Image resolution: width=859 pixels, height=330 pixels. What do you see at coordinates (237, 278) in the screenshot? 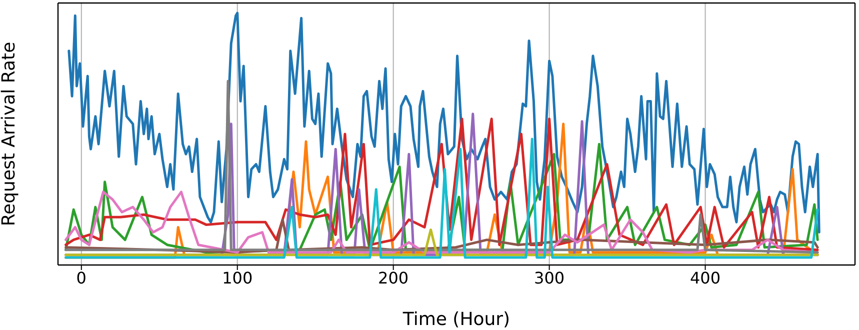
I see `x-tick-label: 100` at bounding box center [237, 278].